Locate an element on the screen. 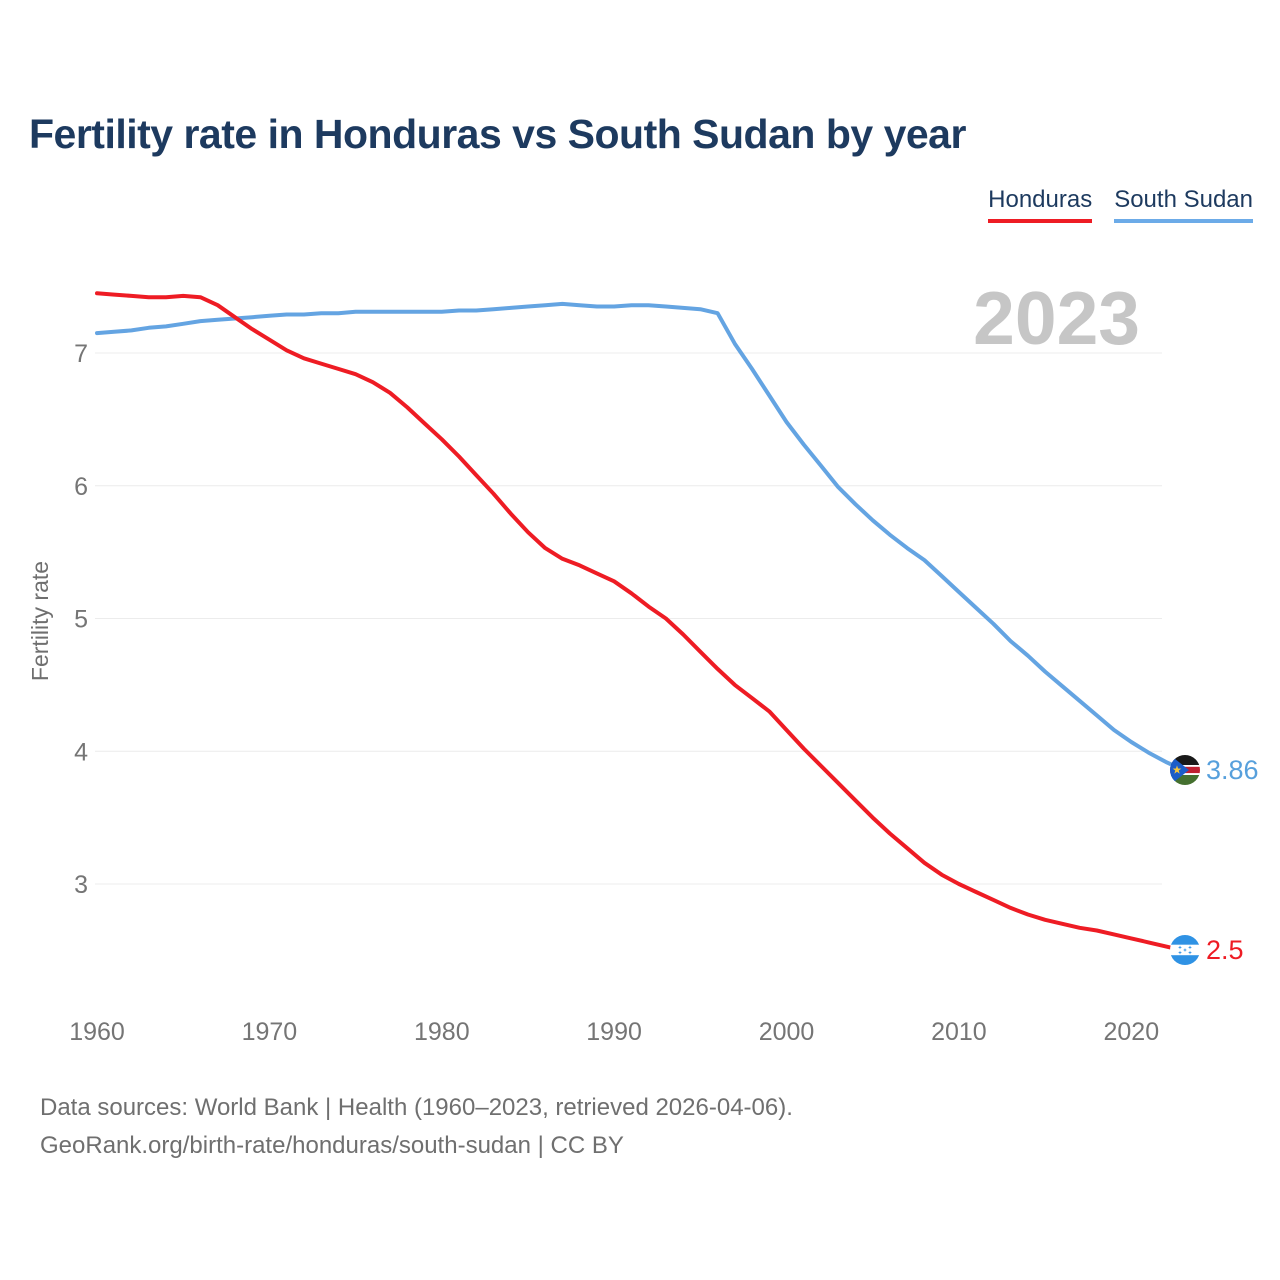 The width and height of the screenshot is (1280, 1280). x-tick-label-2010: 2010 is located at coordinates (959, 1032).